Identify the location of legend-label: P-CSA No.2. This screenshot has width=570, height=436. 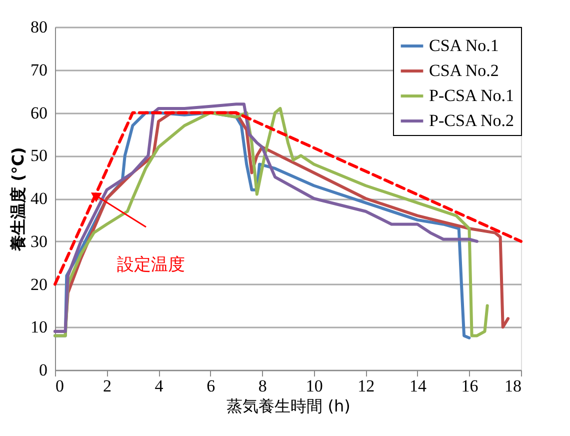
(471, 120).